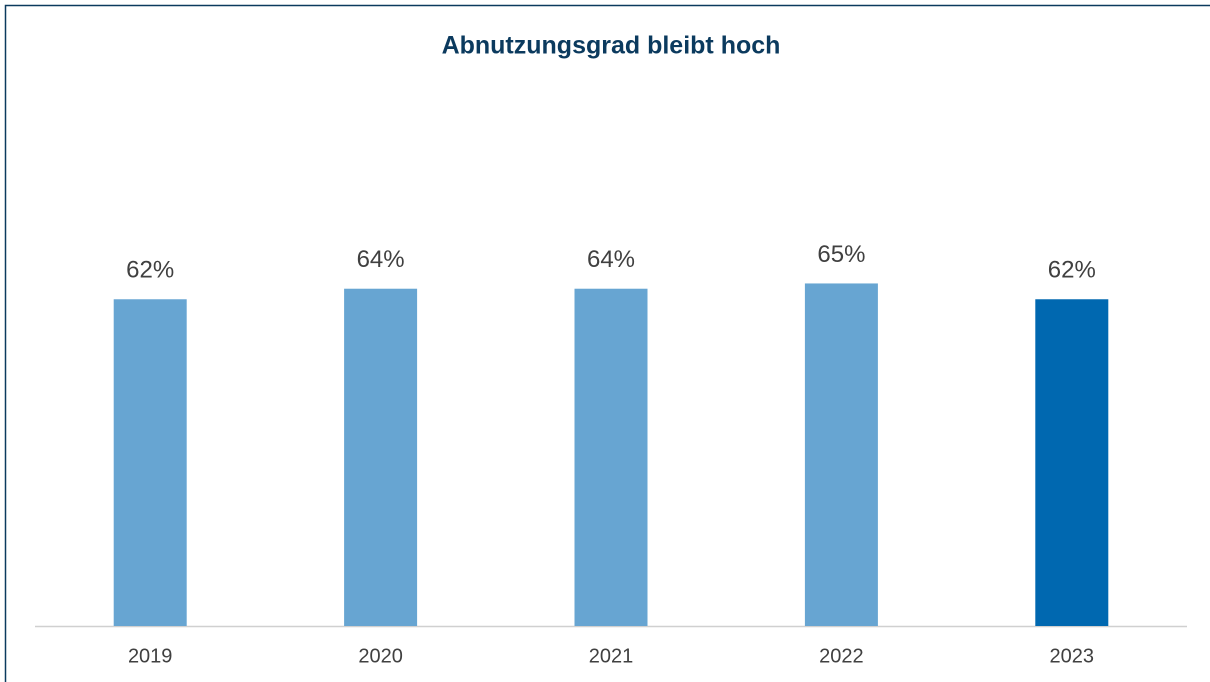 The height and width of the screenshot is (682, 1210). Describe the element at coordinates (150, 656) in the screenshot. I see `x-tick-label: 2019` at that location.